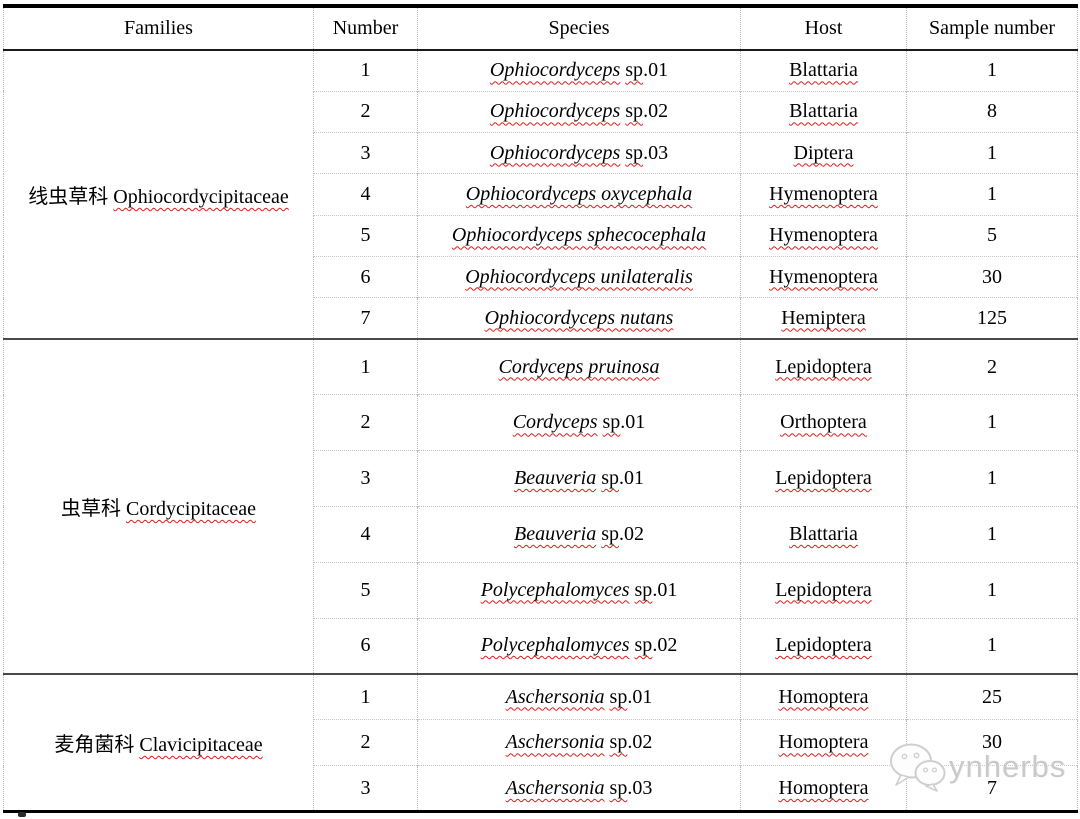 The height and width of the screenshot is (819, 1080). I want to click on table-row: 4 Beauveria sp.02 Blattaria 1, so click(541, 534).